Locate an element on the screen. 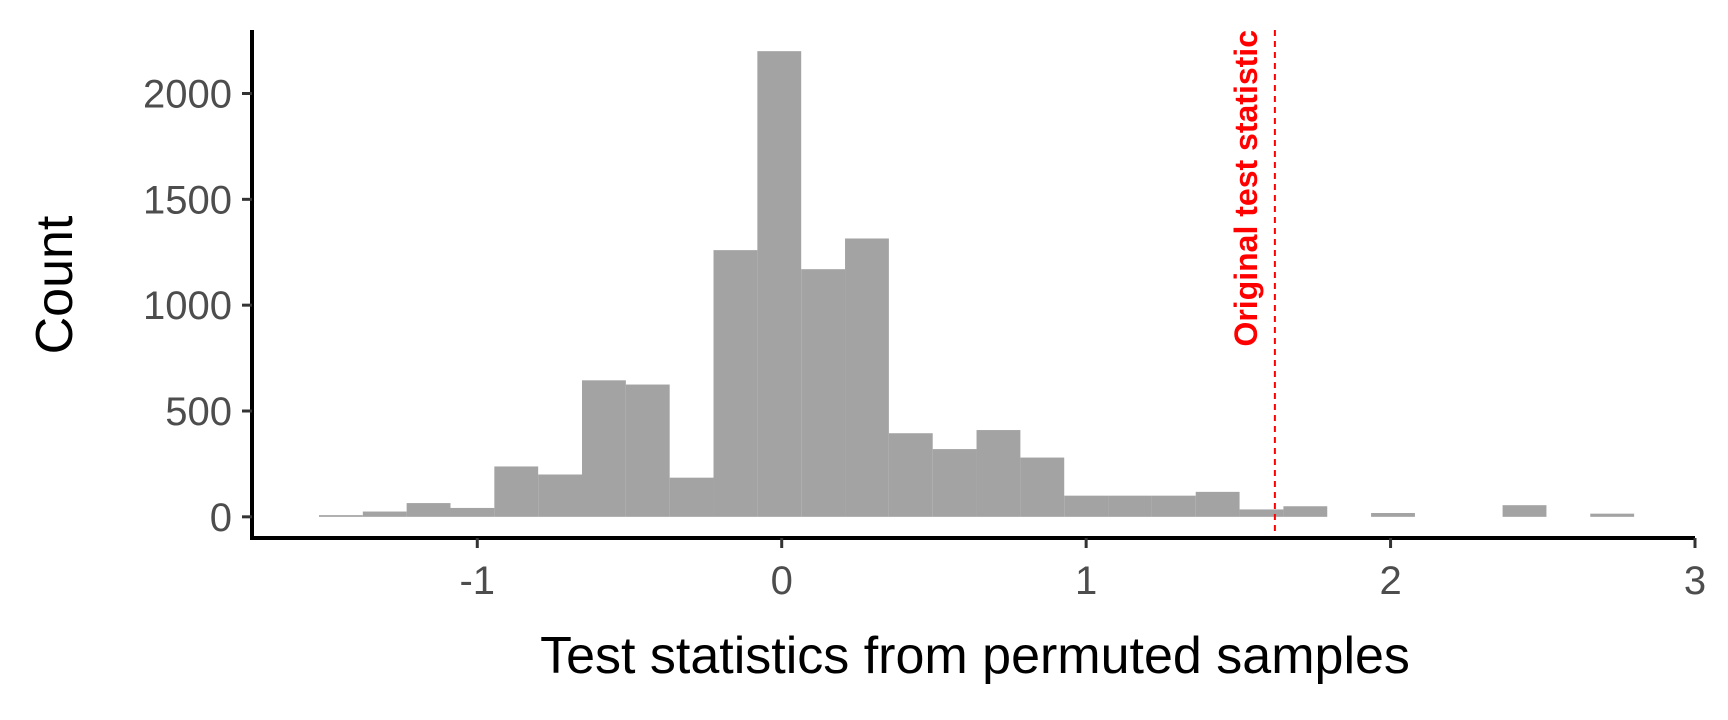 This screenshot has height=720, width=1728. x-tick-label: 1 is located at coordinates (1086, 581).